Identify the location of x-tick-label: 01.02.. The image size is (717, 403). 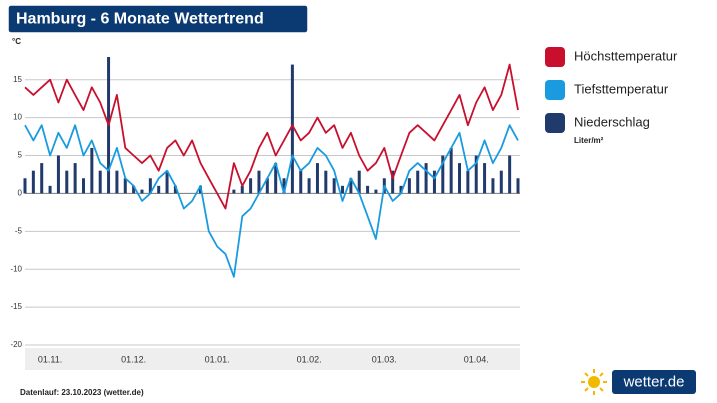
(309, 359).